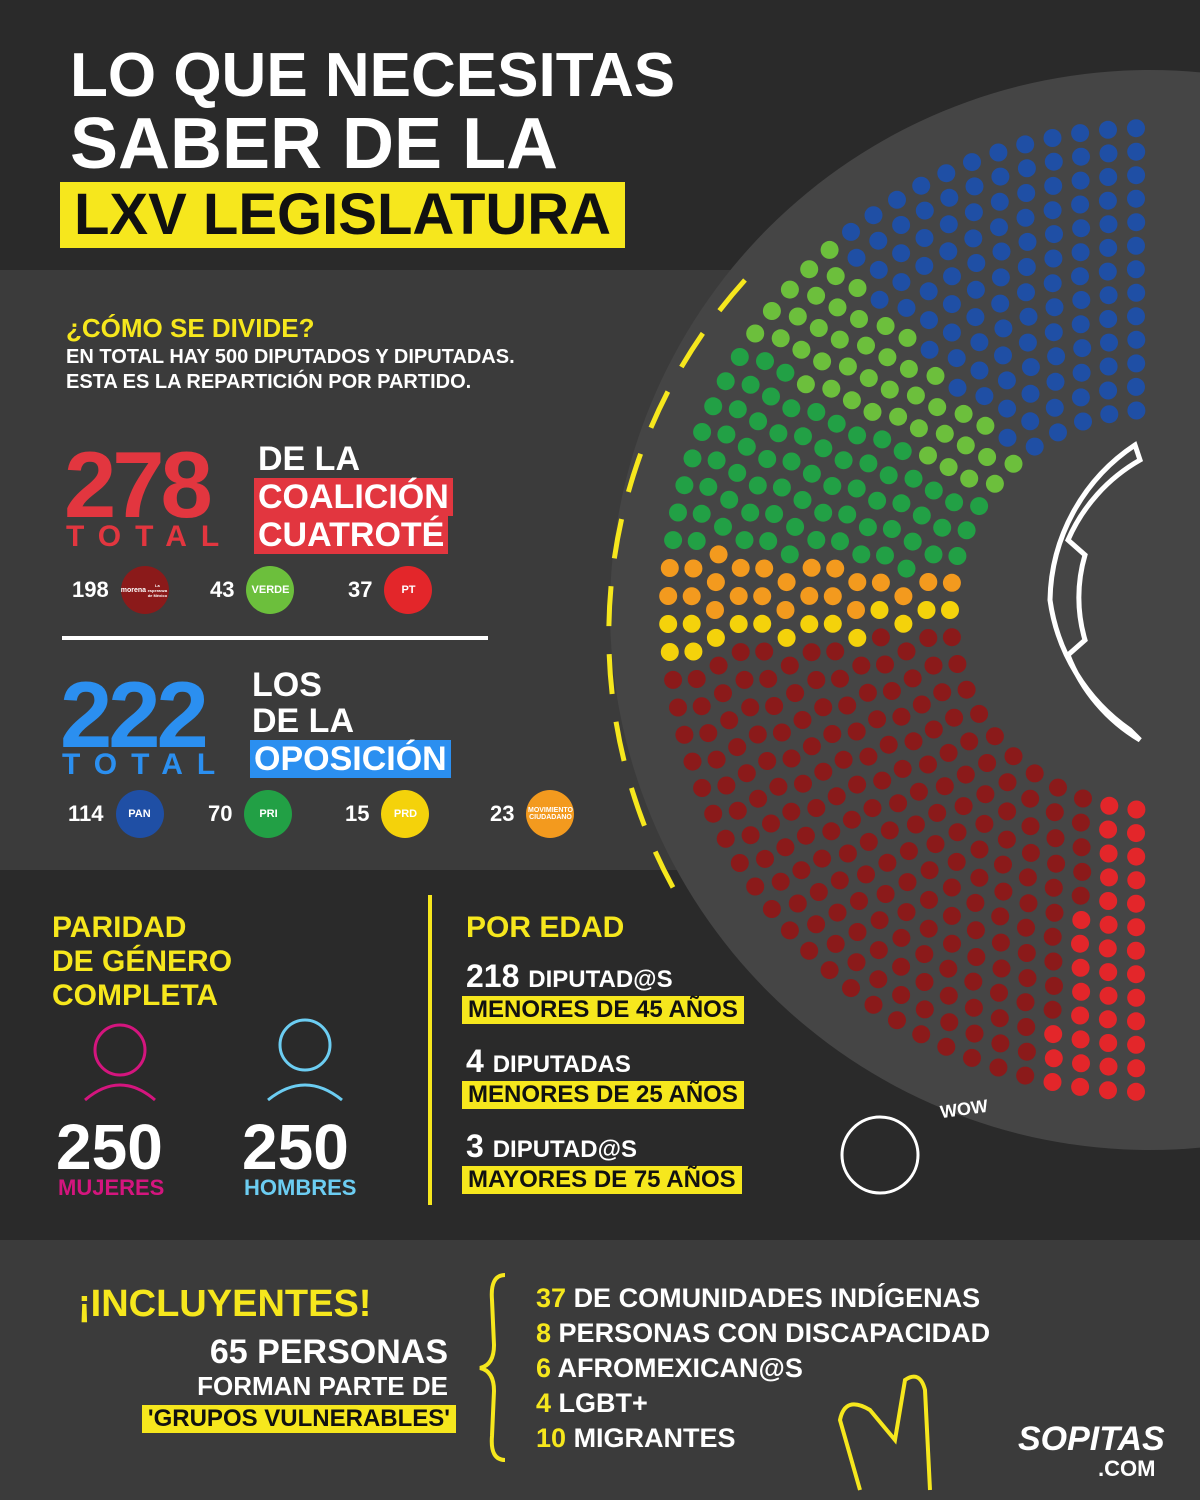  I want to click on caption: FORMAN PARTE DE, so click(322, 1386).